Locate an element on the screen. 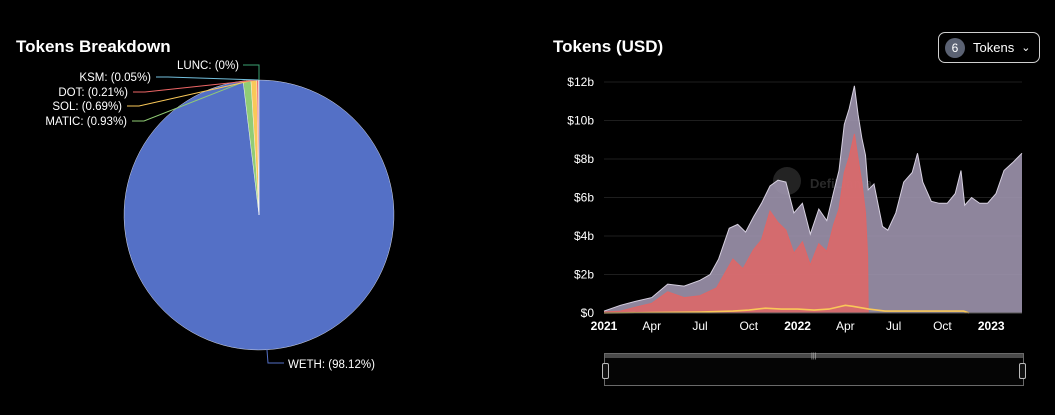 The image size is (1055, 415). pie-leader-dot is located at coordinates (195, 86).